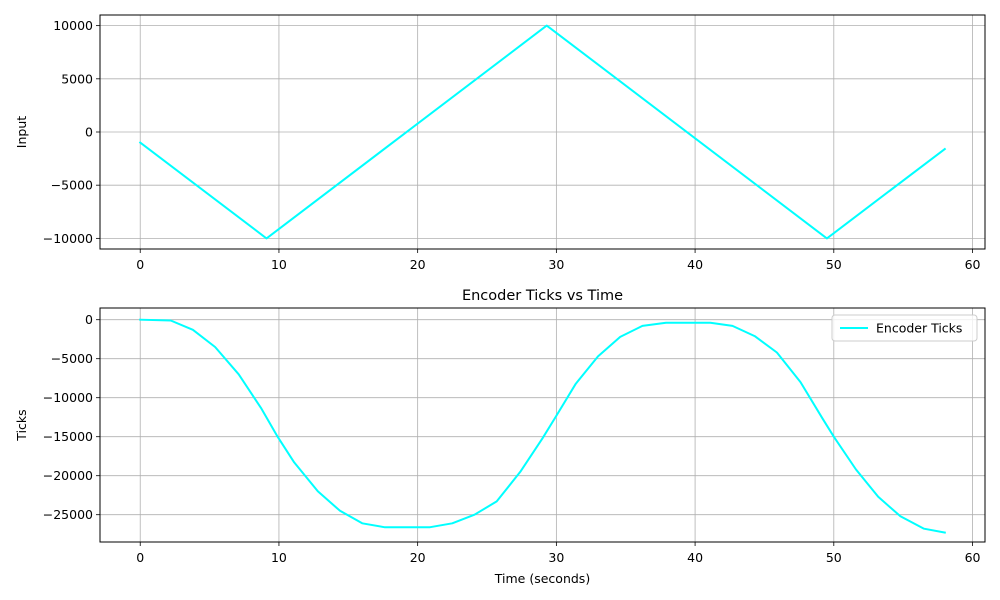 This screenshot has width=1000, height=600. I want to click on y-tick-label: −25000, so click(68, 514).